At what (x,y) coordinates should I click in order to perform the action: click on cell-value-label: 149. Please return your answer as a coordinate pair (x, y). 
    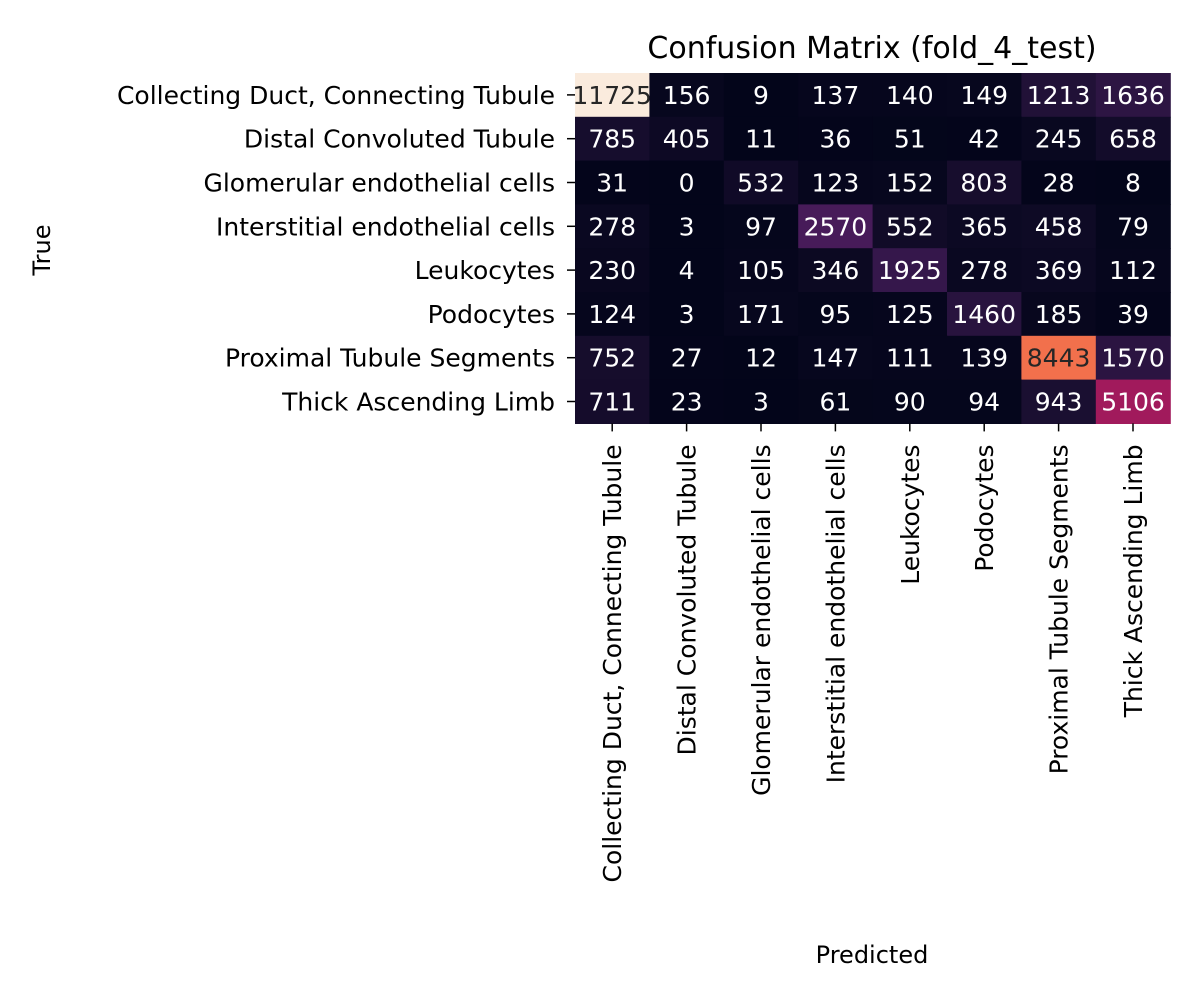
    Looking at the image, I should click on (984, 95).